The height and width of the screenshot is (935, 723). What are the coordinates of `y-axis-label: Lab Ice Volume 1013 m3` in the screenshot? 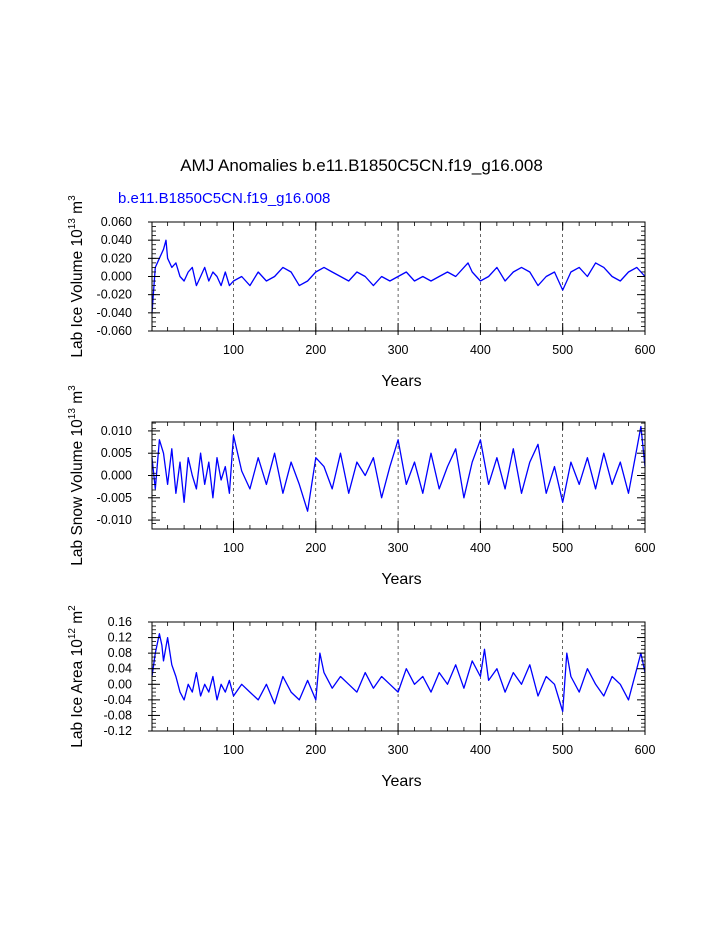 It's located at (76, 276).